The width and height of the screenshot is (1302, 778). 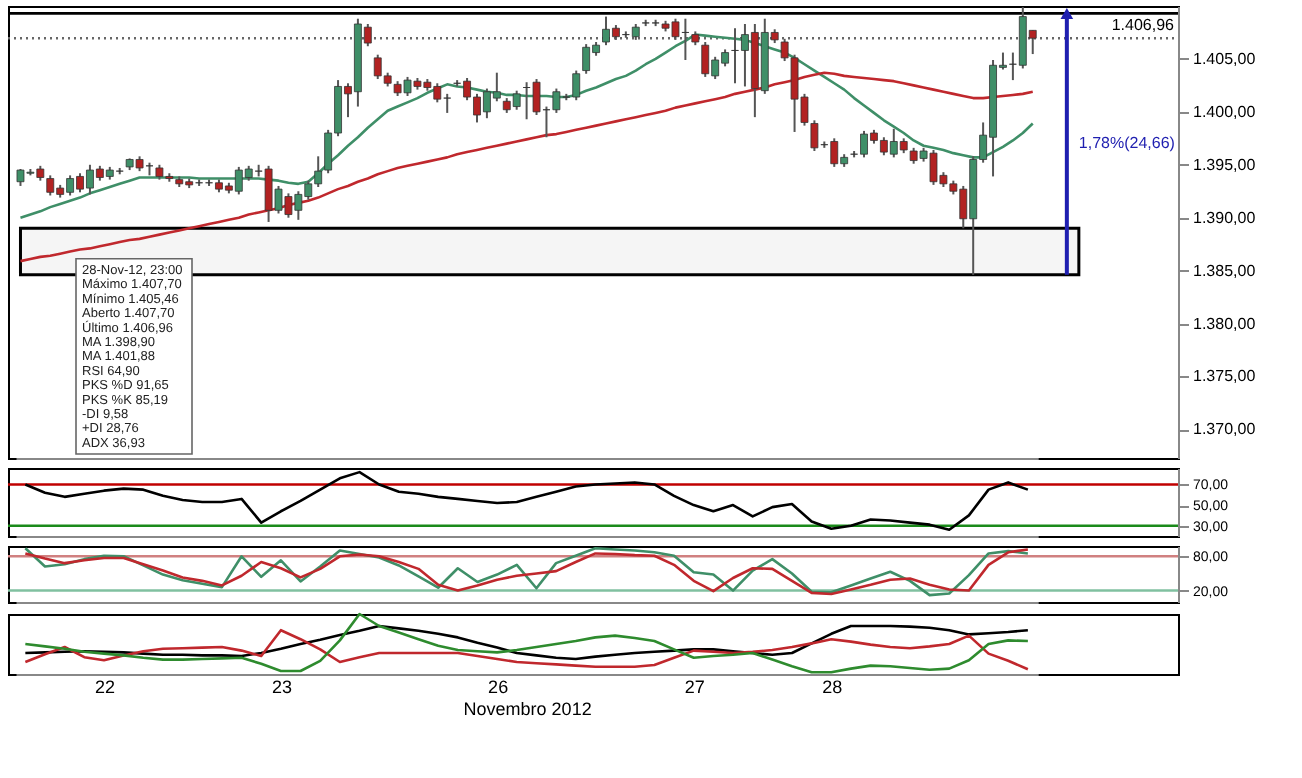 I want to click on y-tick-label: 1.400,00, so click(x=1225, y=111).